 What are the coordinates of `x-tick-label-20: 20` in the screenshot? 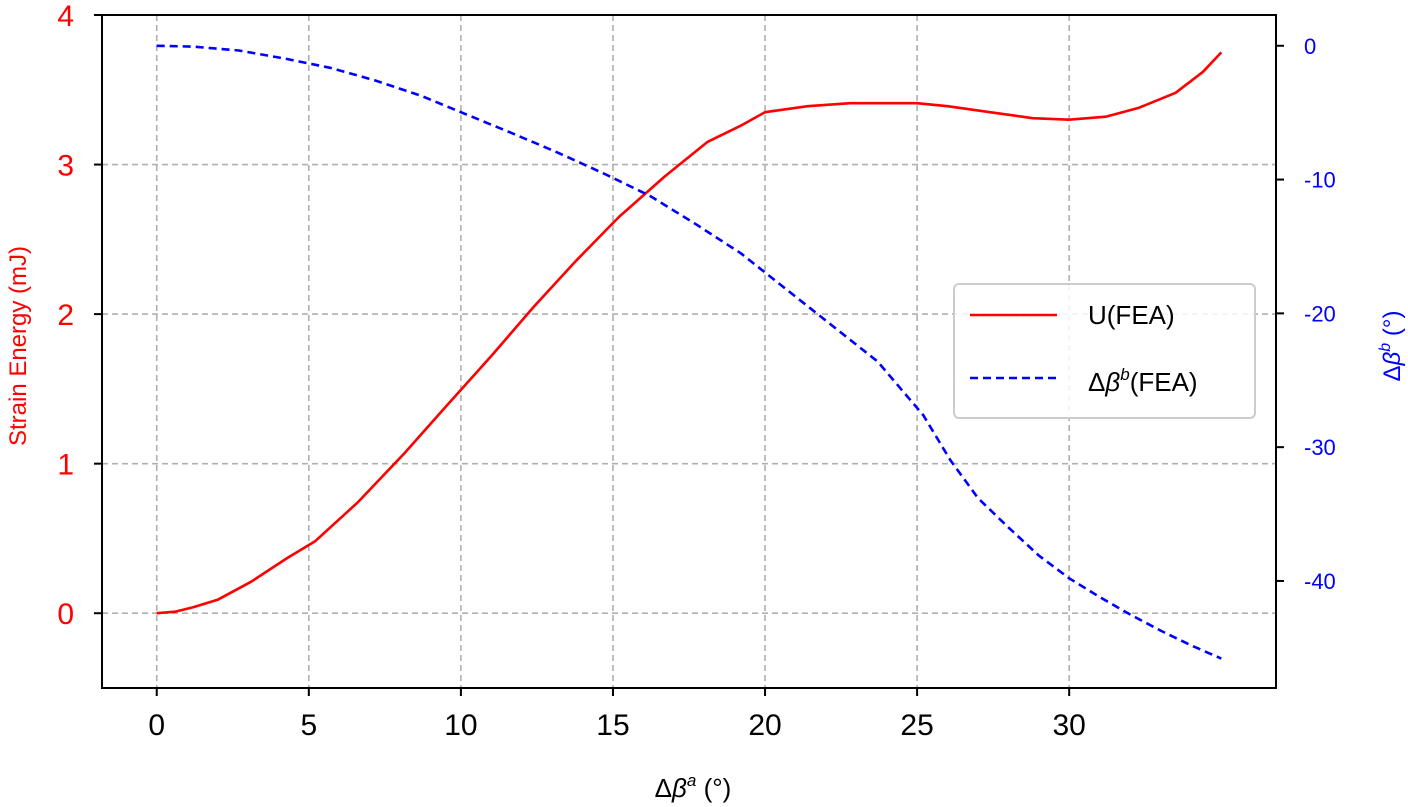 It's located at (764, 725).